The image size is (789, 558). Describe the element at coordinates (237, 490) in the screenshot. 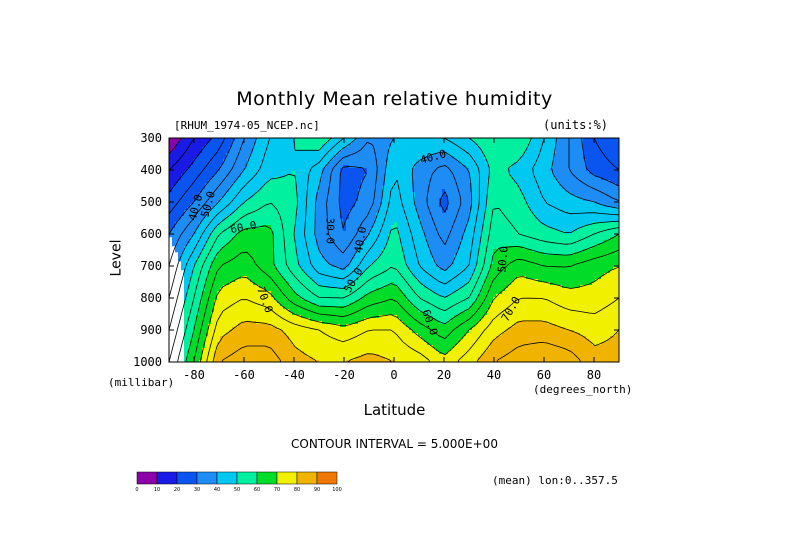

I see `colorbar-label: 50` at that location.